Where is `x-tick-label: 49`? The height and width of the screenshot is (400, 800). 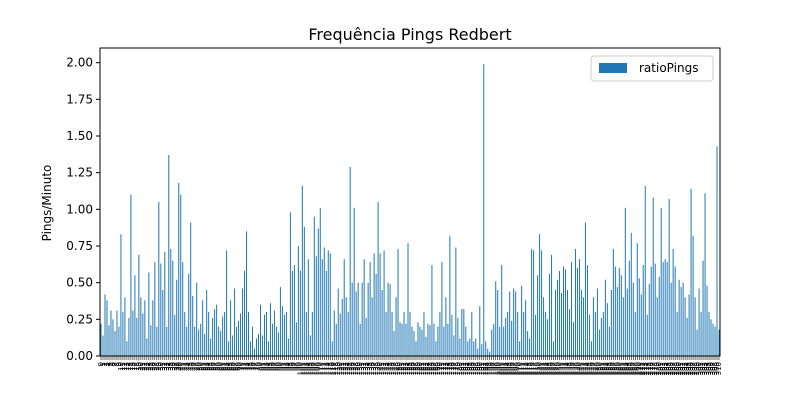 x-tick-label: 49 is located at coordinates (199, 366).